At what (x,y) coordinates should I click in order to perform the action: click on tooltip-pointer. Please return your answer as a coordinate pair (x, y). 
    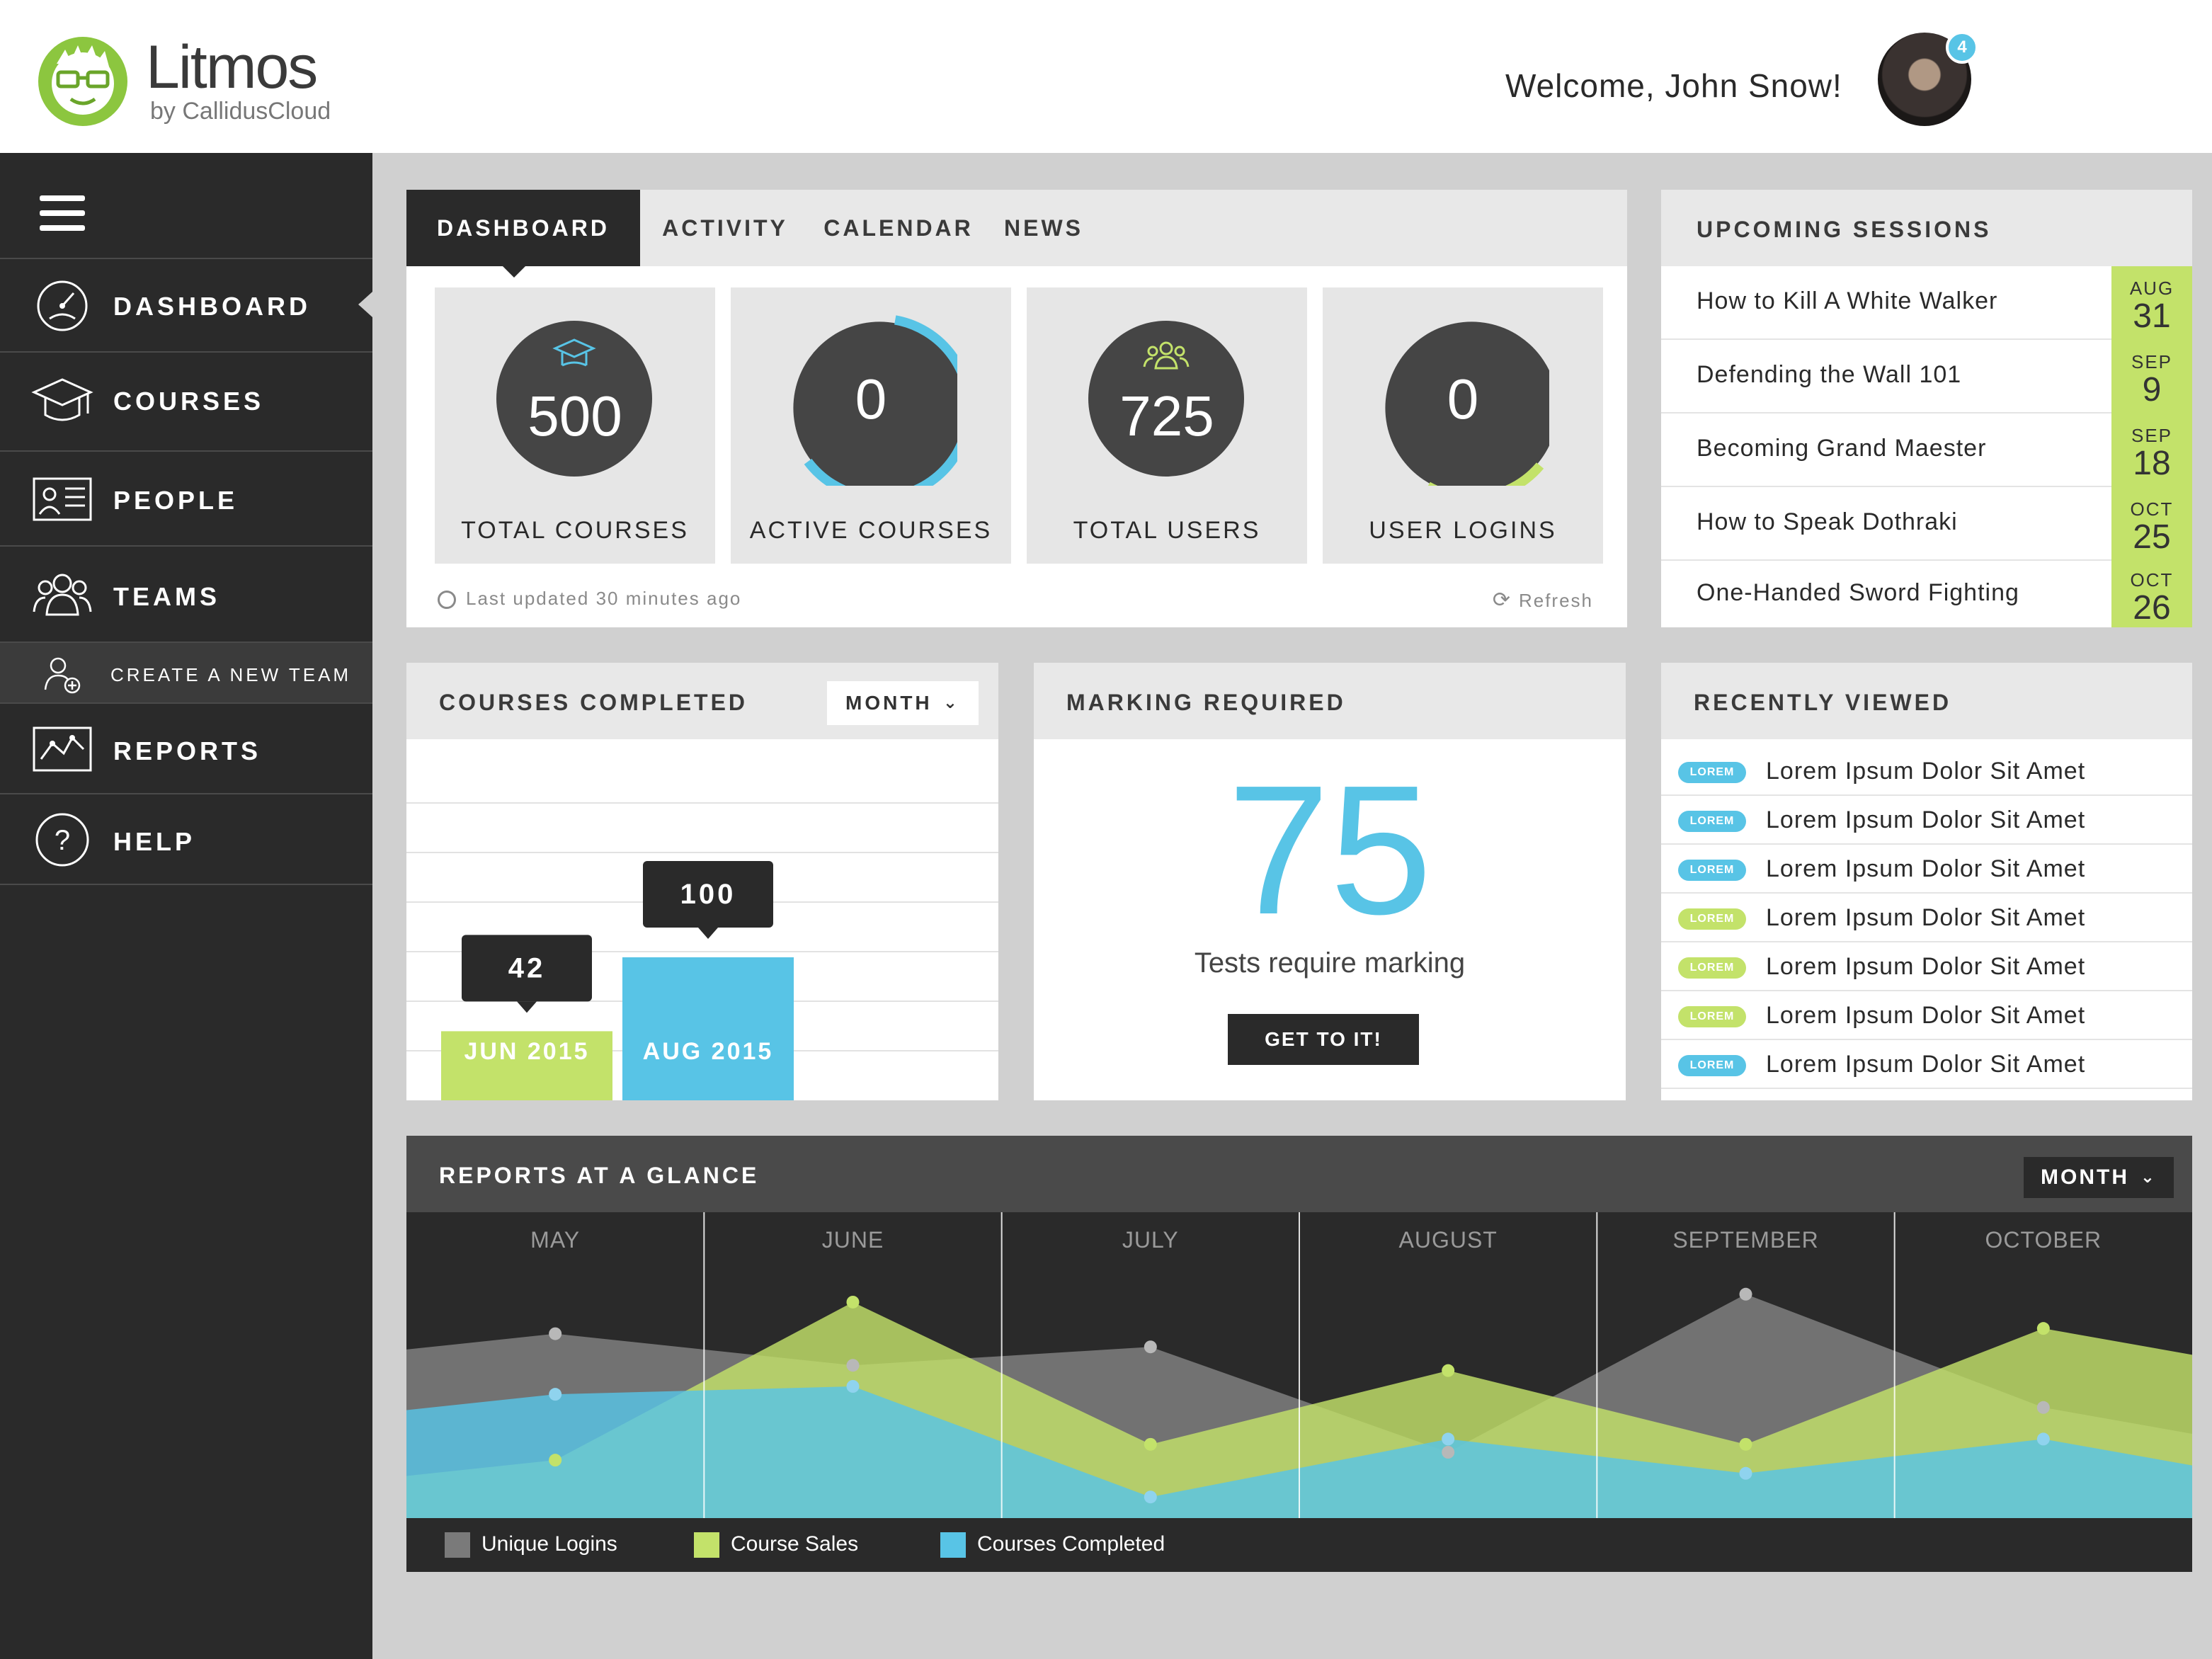
    Looking at the image, I should click on (708, 933).